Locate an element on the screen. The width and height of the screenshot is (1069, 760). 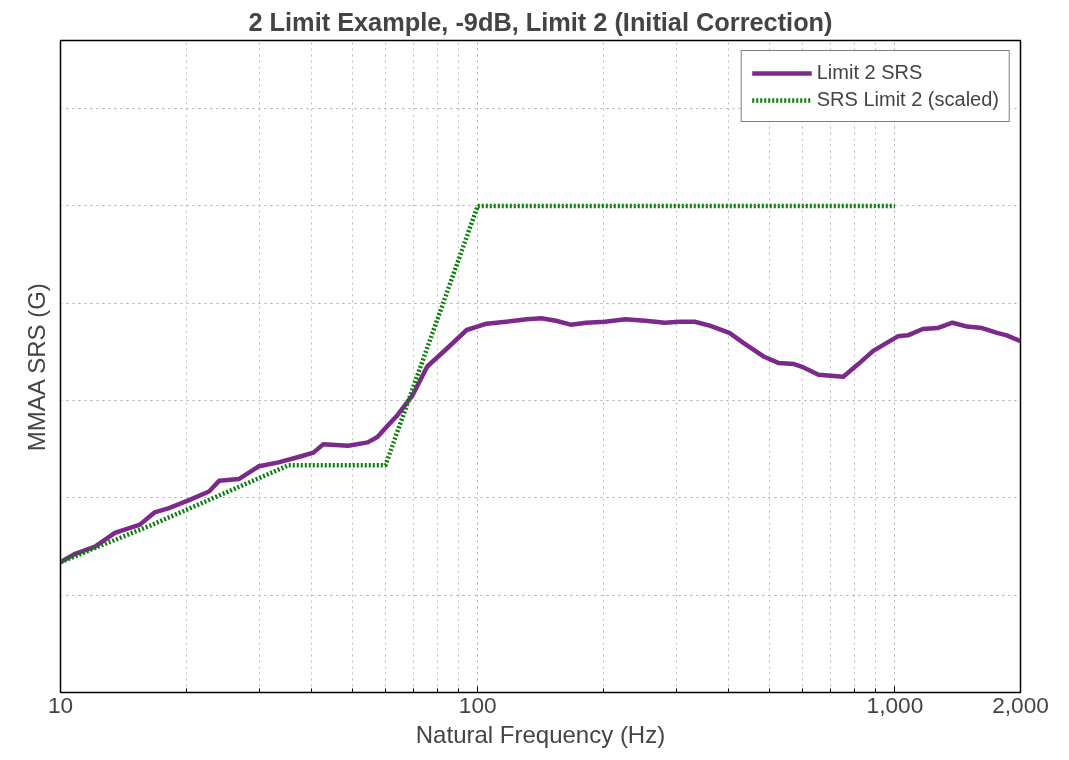
legend-label: Limit 2 SRS is located at coordinates (869, 72).